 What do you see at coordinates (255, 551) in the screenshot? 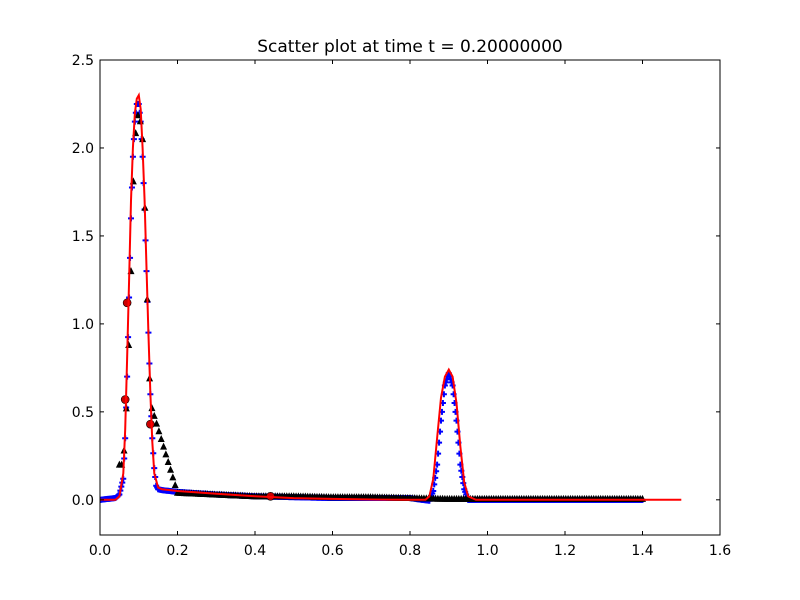
I see `x-tick-label: 0.4` at bounding box center [255, 551].